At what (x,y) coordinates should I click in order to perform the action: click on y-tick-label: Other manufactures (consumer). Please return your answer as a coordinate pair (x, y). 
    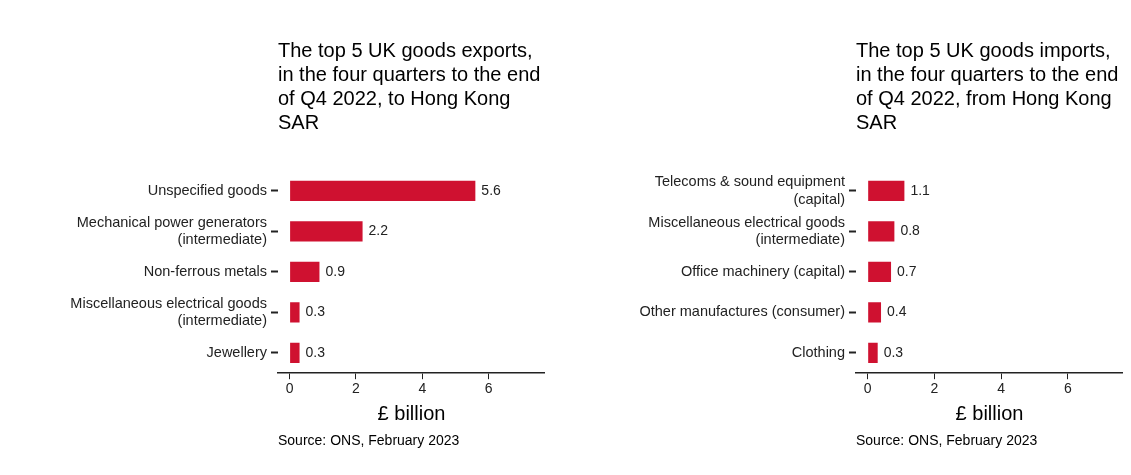
    Looking at the image, I should click on (742, 311).